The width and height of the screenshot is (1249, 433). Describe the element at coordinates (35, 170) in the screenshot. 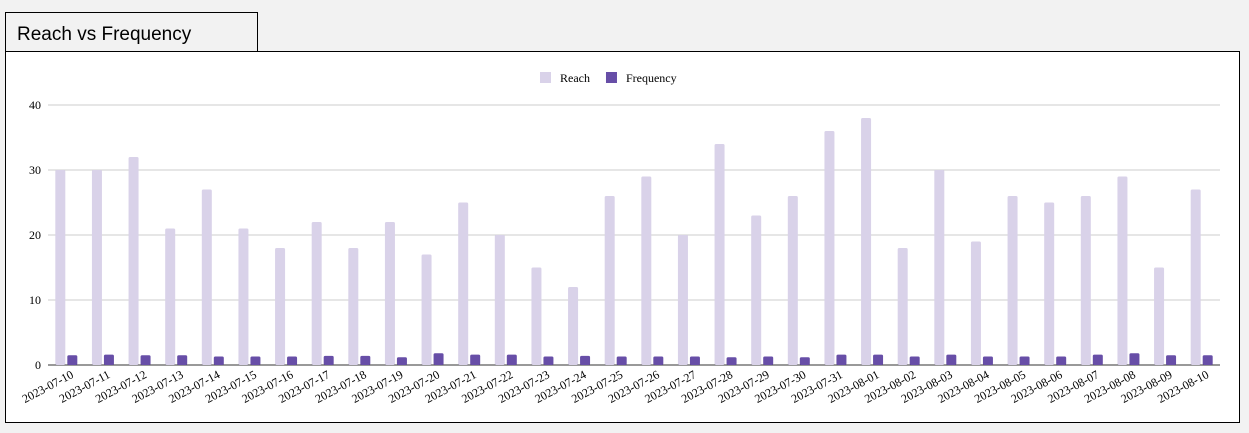

I see `y-tick-label: 30` at that location.